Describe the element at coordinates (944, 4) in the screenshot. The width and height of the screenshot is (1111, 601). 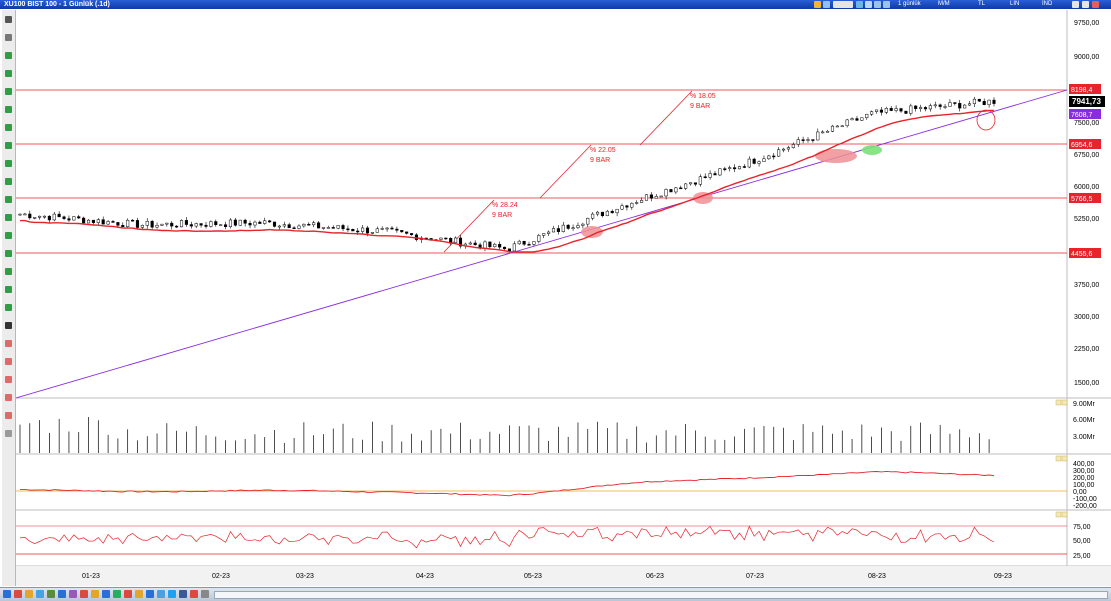
I see `scale-mode: M/M` at that location.